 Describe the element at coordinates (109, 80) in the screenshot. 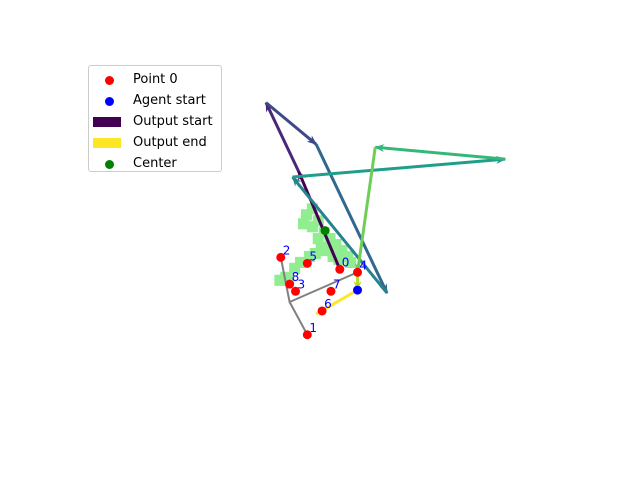

I see `legend-marker-point0` at that location.